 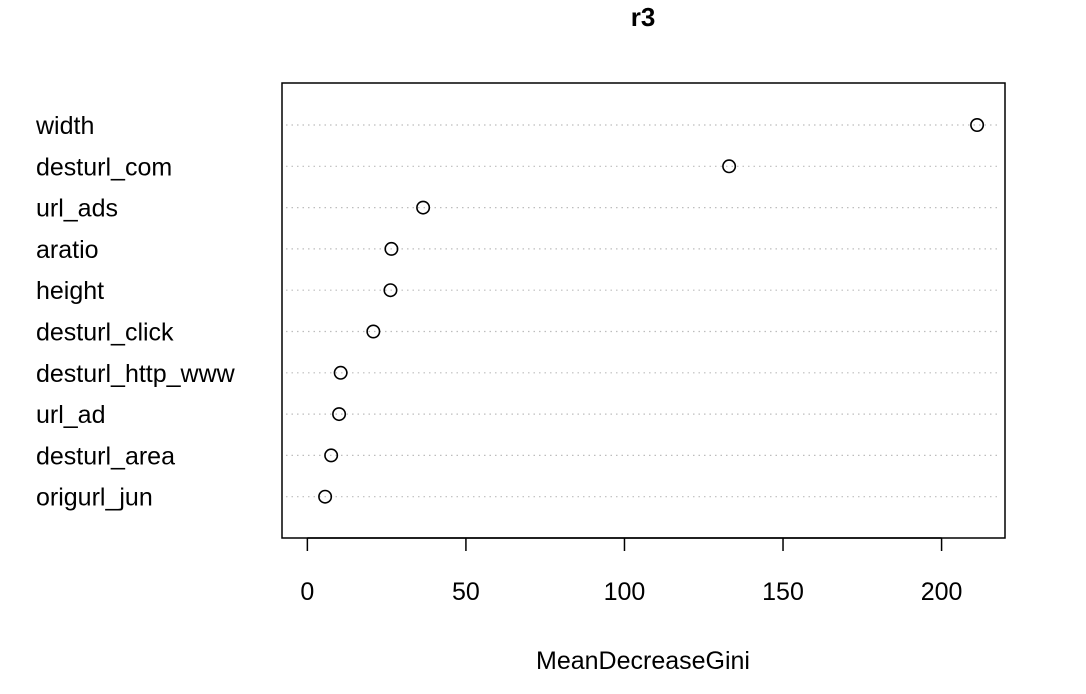 I want to click on category-label: width, so click(x=64, y=126).